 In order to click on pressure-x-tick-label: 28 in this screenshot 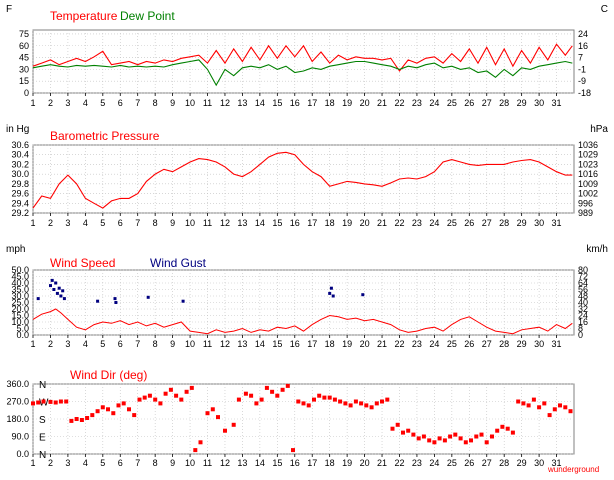, I will do `click(504, 223)`.